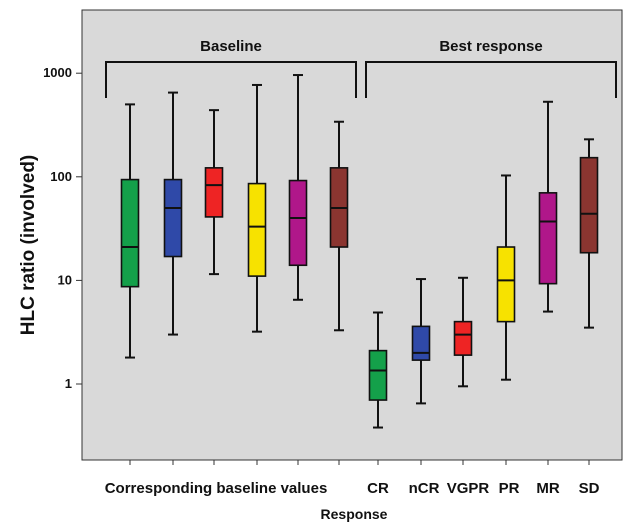 Image resolution: width=630 pixels, height=522 pixels. Describe the element at coordinates (231, 79) in the screenshot. I see `baseline-bracket` at that location.